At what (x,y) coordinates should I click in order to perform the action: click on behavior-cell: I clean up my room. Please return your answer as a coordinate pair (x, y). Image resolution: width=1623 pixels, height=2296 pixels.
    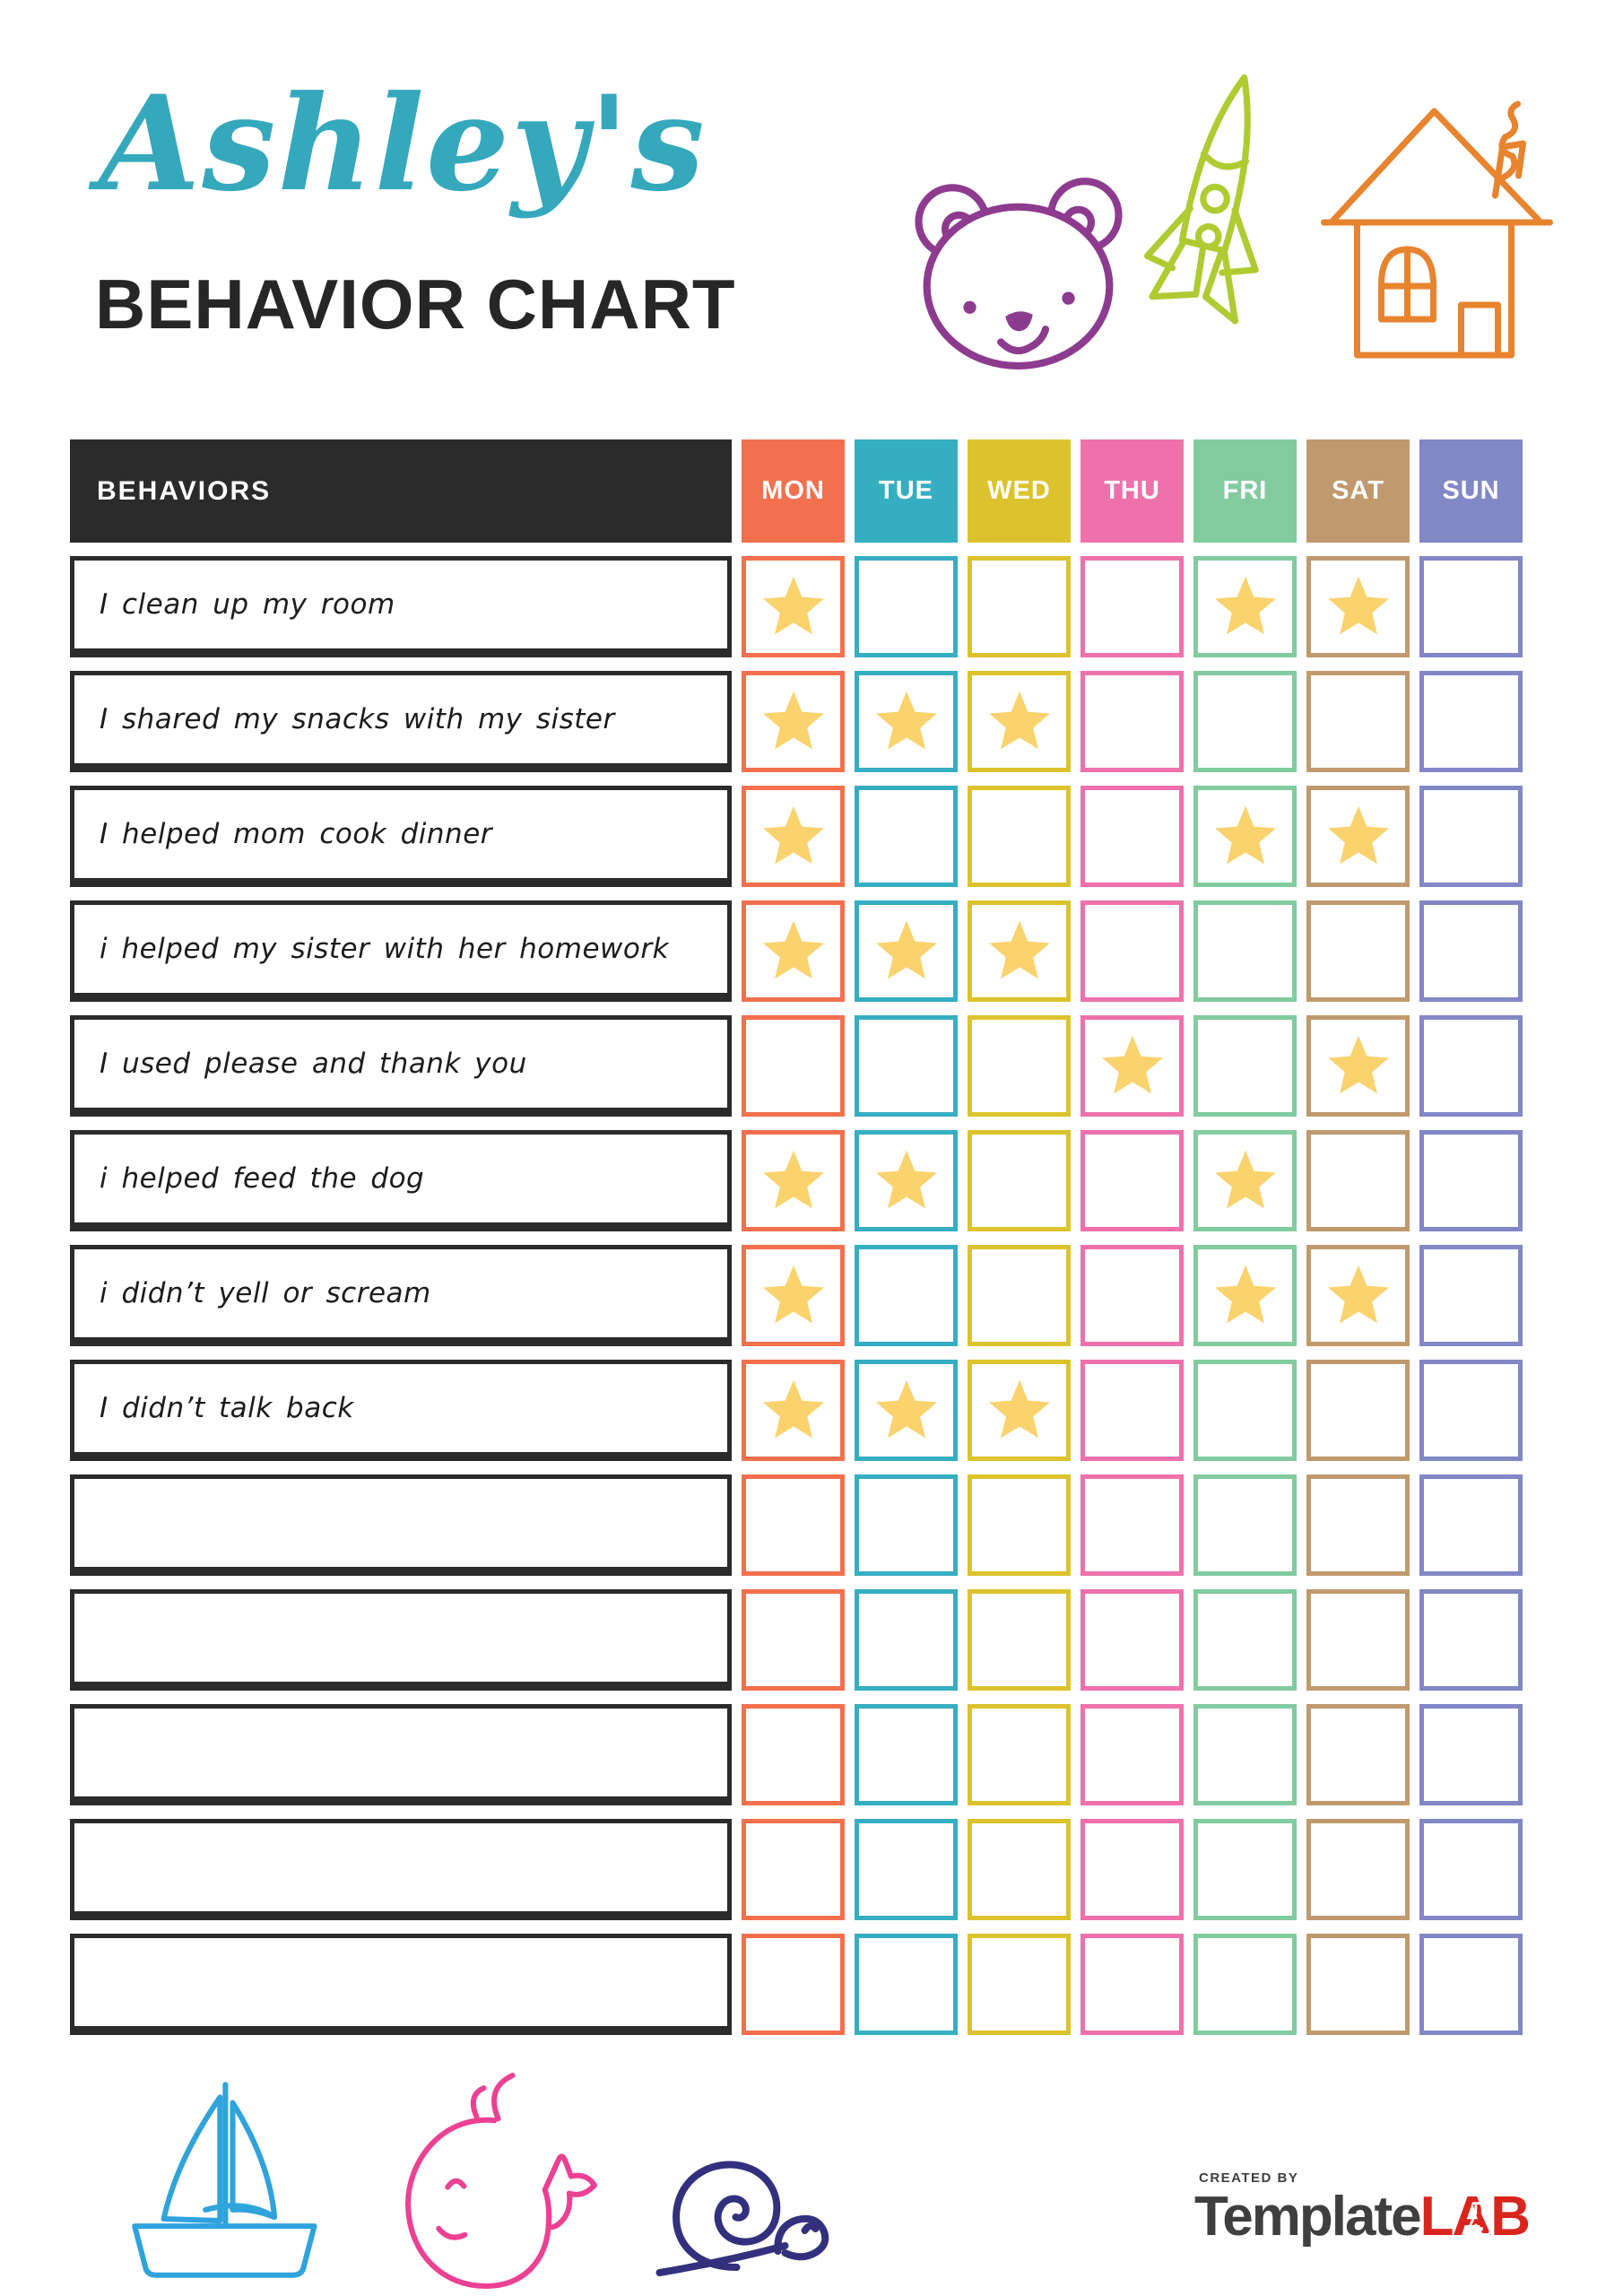
    Looking at the image, I should click on (401, 606).